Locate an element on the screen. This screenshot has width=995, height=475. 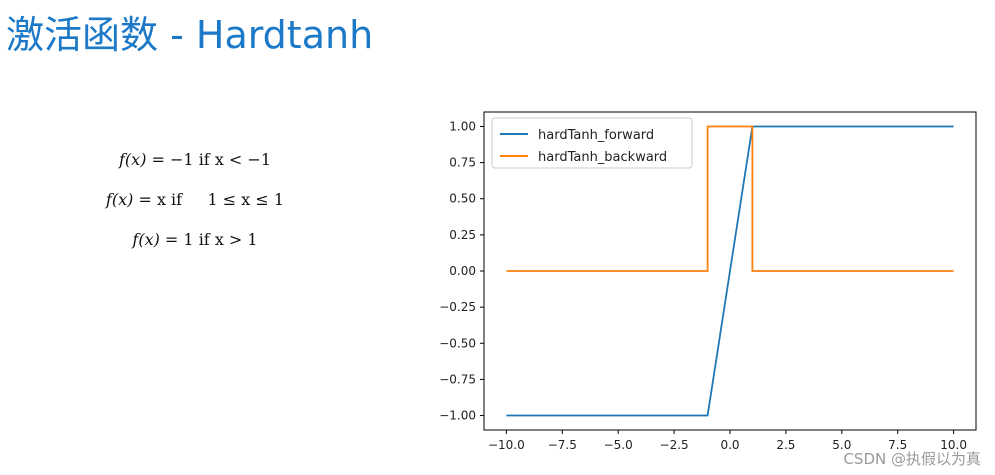
formula-rhs: = 1 if x > 1 is located at coordinates (208, 239).